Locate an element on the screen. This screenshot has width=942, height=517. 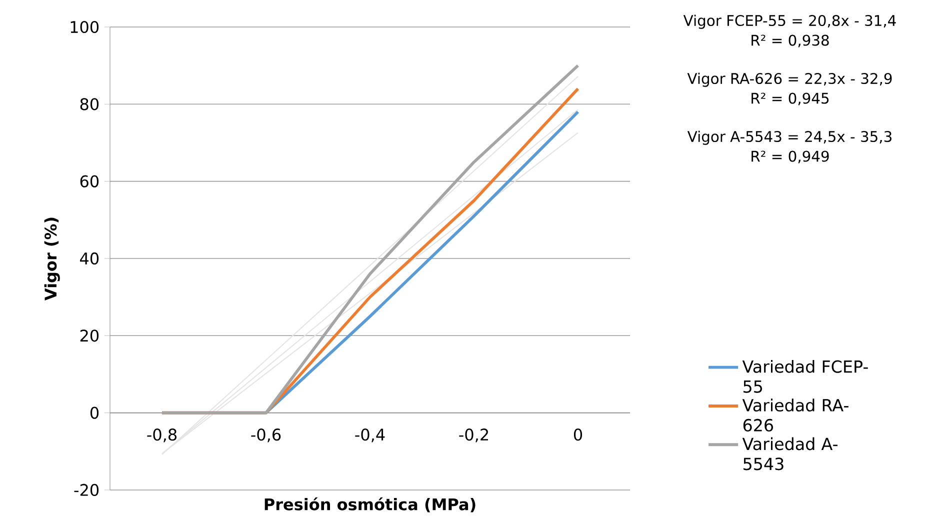
y-tick-label: 80 is located at coordinates (89, 104).